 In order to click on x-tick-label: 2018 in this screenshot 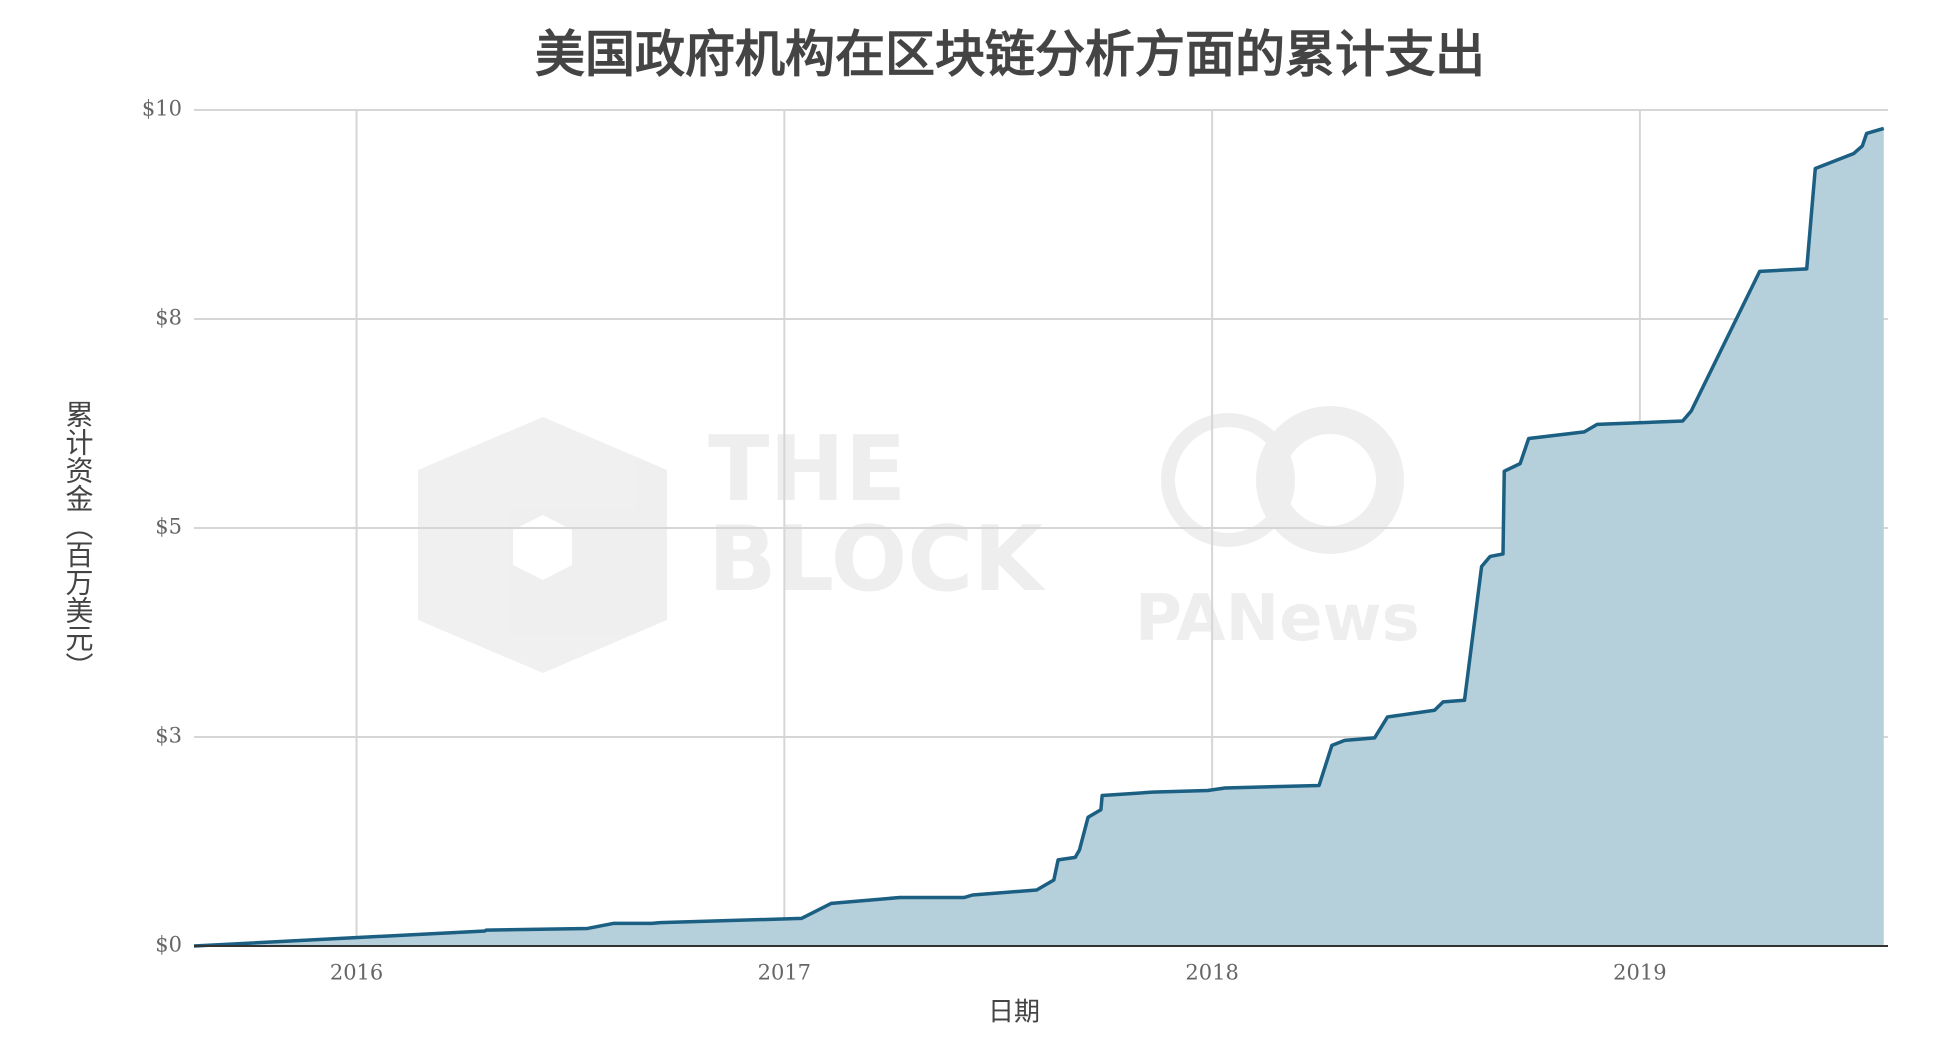, I will do `click(1211, 973)`.